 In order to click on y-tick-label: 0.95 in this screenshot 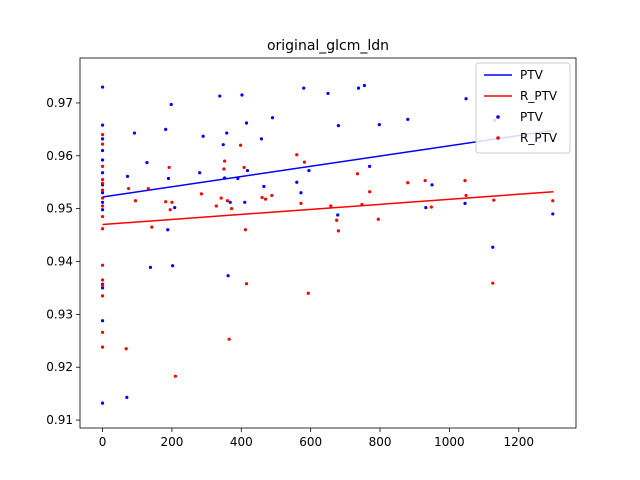, I will do `click(59, 209)`.